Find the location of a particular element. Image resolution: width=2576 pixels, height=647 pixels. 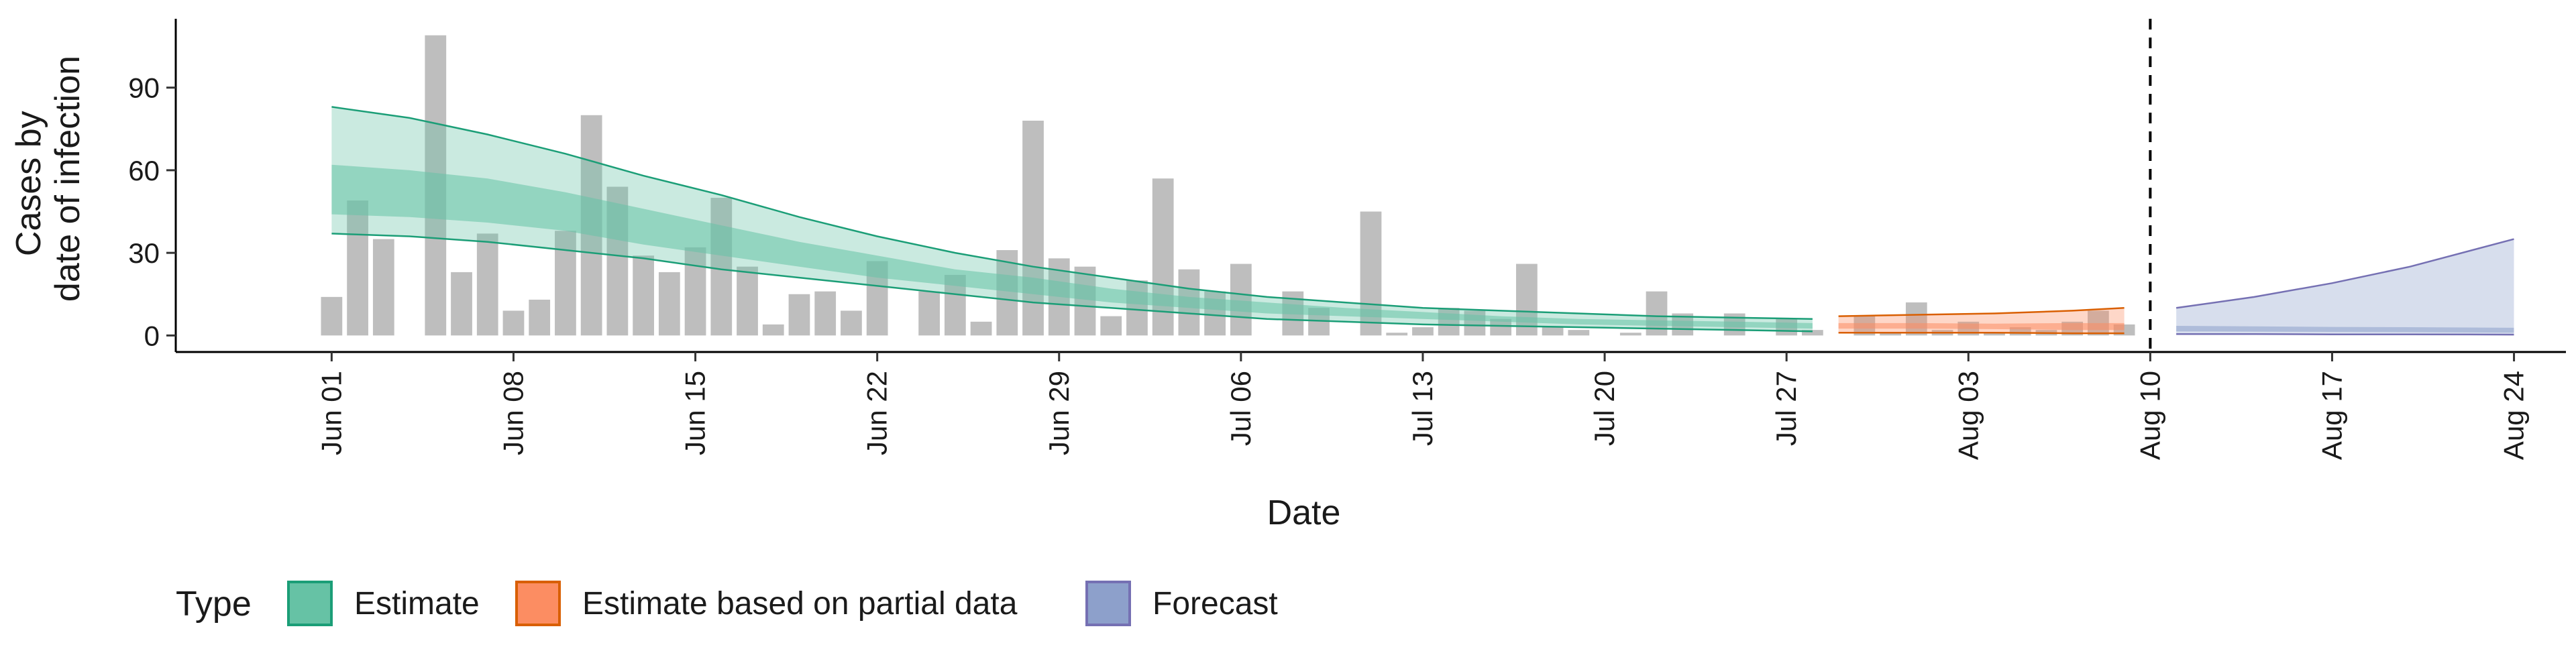

x-tick-label: Jun 29 is located at coordinates (1059, 413).